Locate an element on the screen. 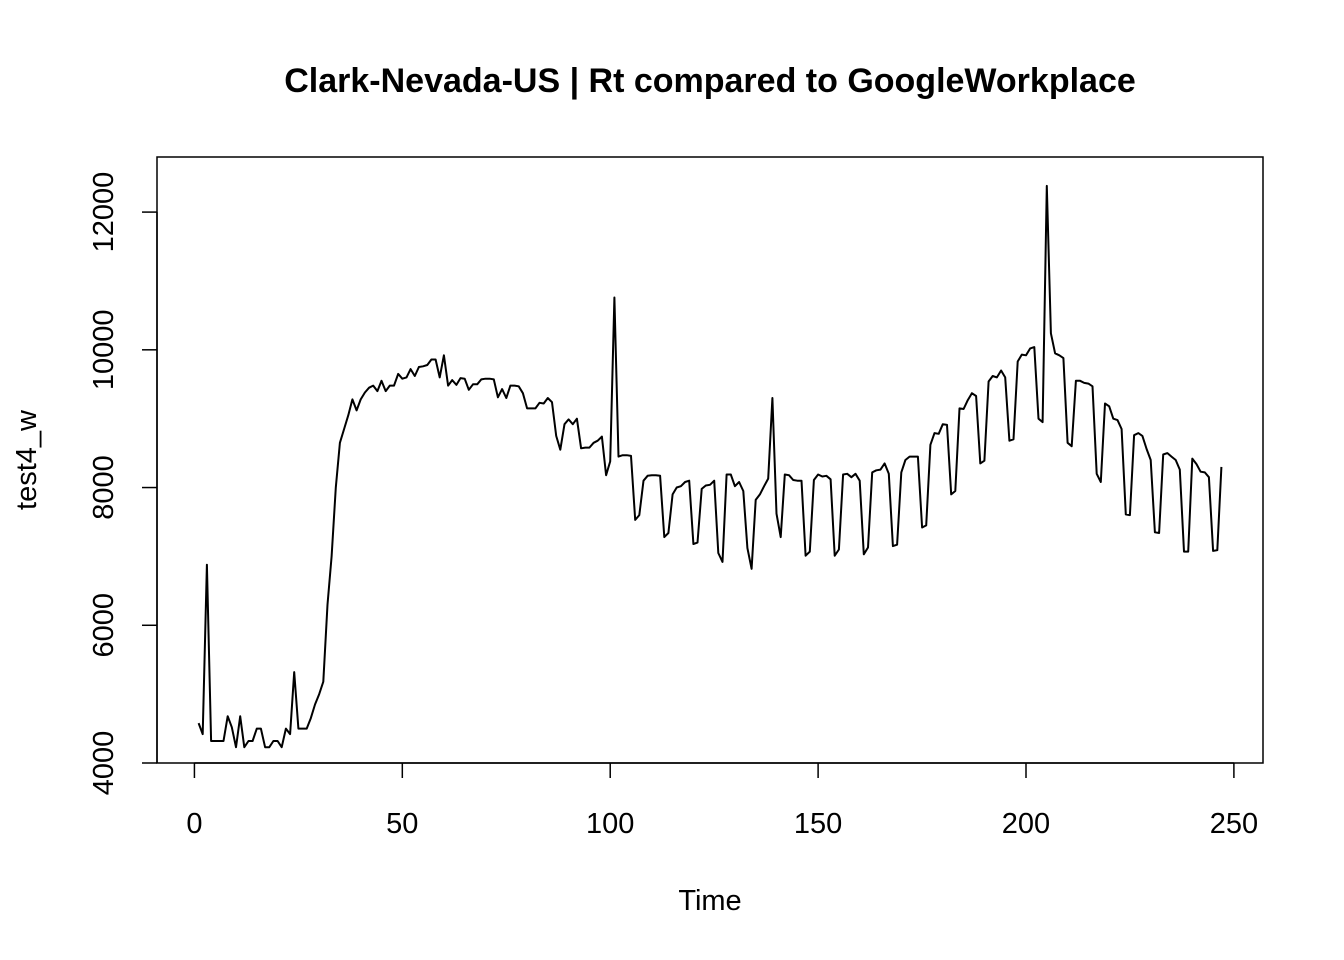 This screenshot has width=1344, height=960. x-tick-label: 150 is located at coordinates (818, 824).